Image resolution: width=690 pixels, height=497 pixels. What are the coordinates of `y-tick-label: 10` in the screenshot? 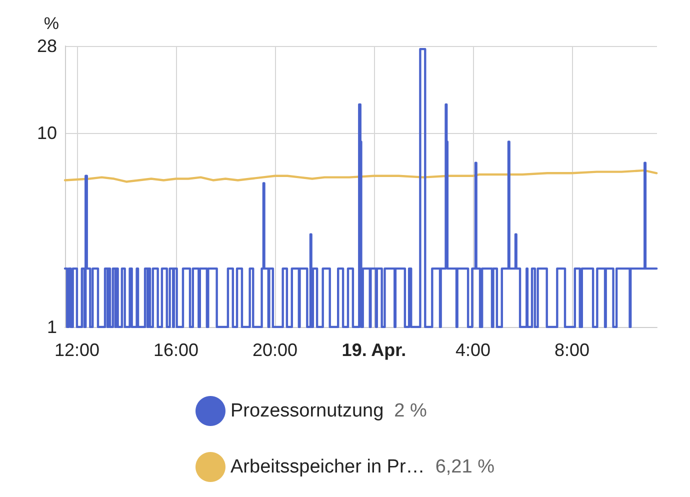 It's located at (46, 132).